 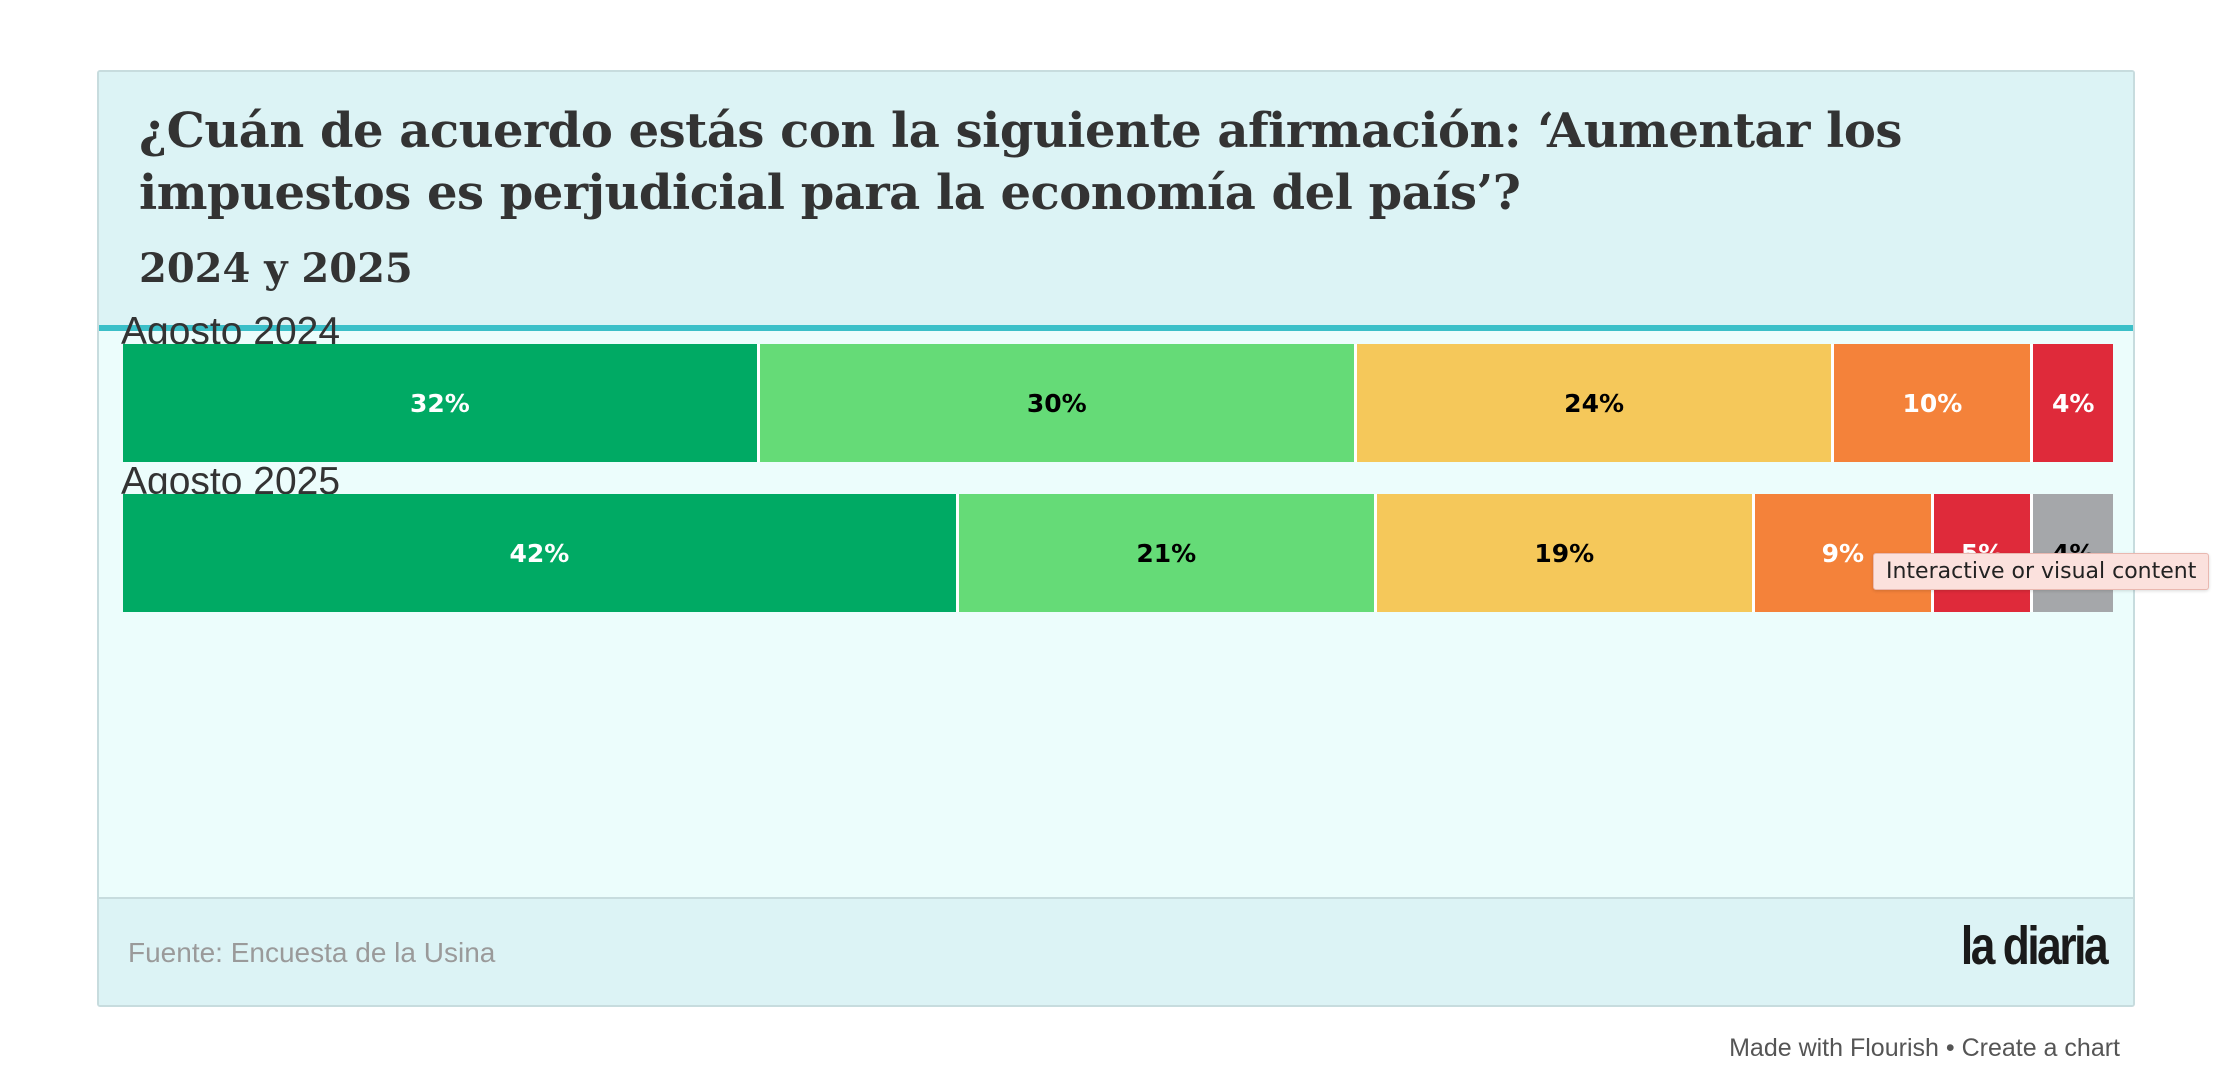 What do you see at coordinates (276, 268) in the screenshot?
I see `chart-subtitle: 2024 y 2025` at bounding box center [276, 268].